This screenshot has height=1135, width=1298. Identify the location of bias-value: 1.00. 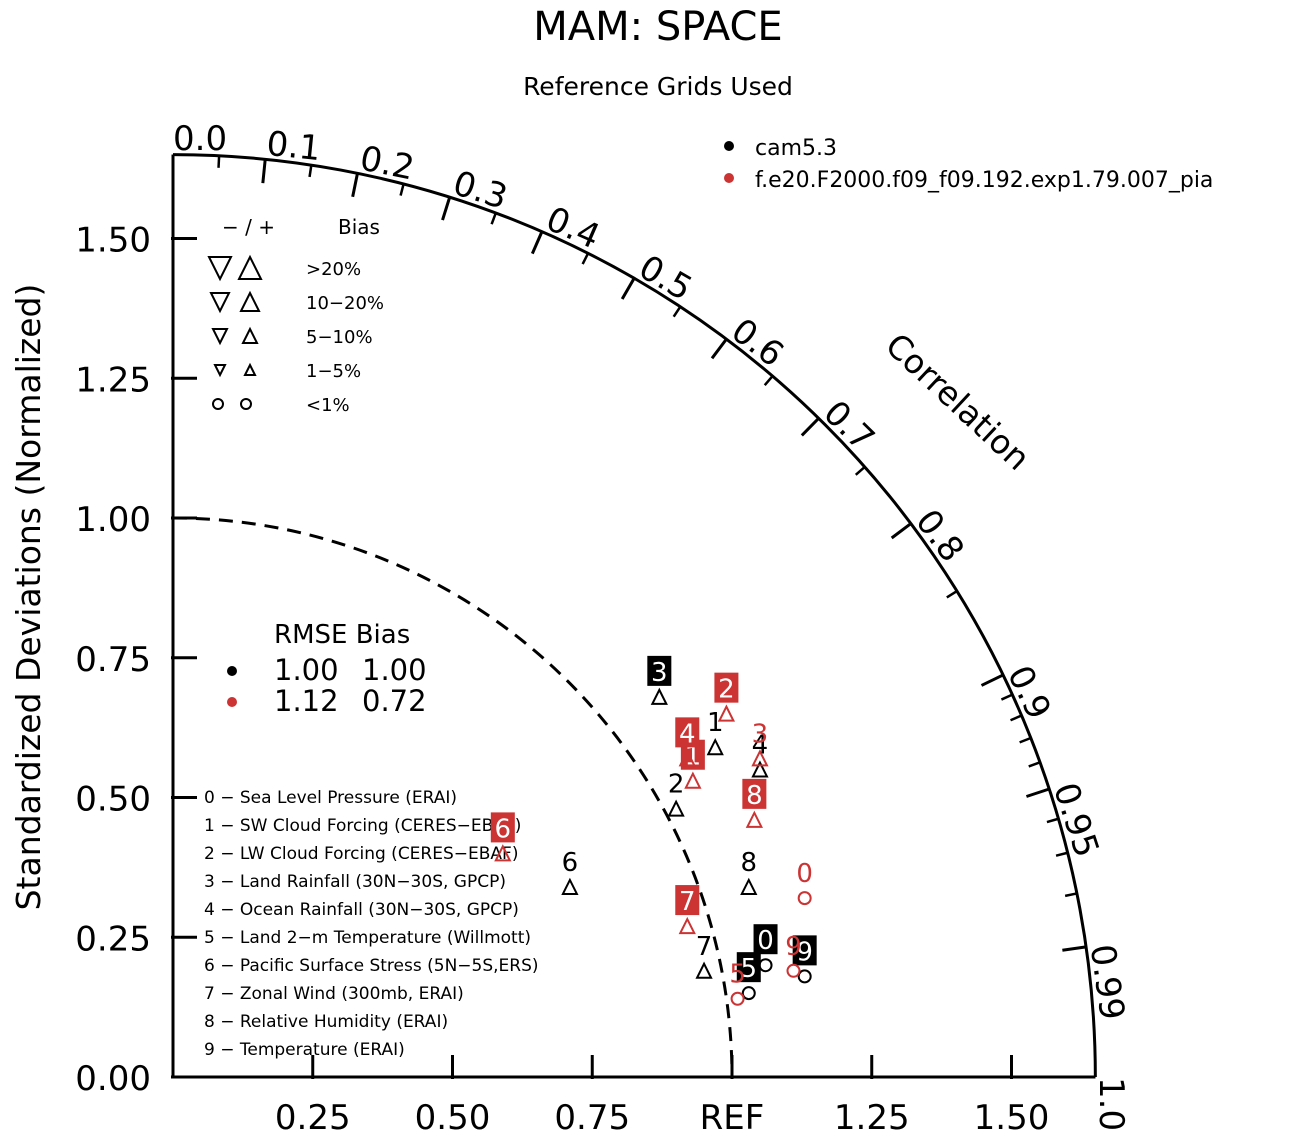
(394, 670).